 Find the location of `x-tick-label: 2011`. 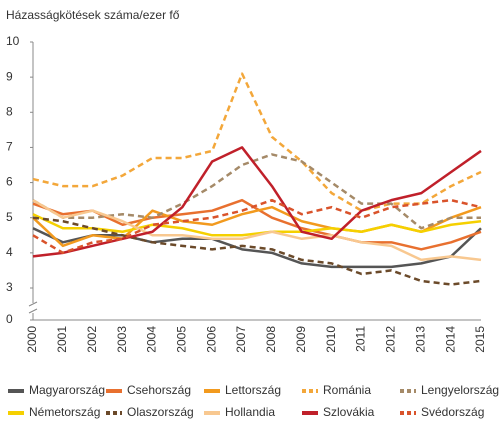

x-tick-label: 2011 is located at coordinates (361, 339).